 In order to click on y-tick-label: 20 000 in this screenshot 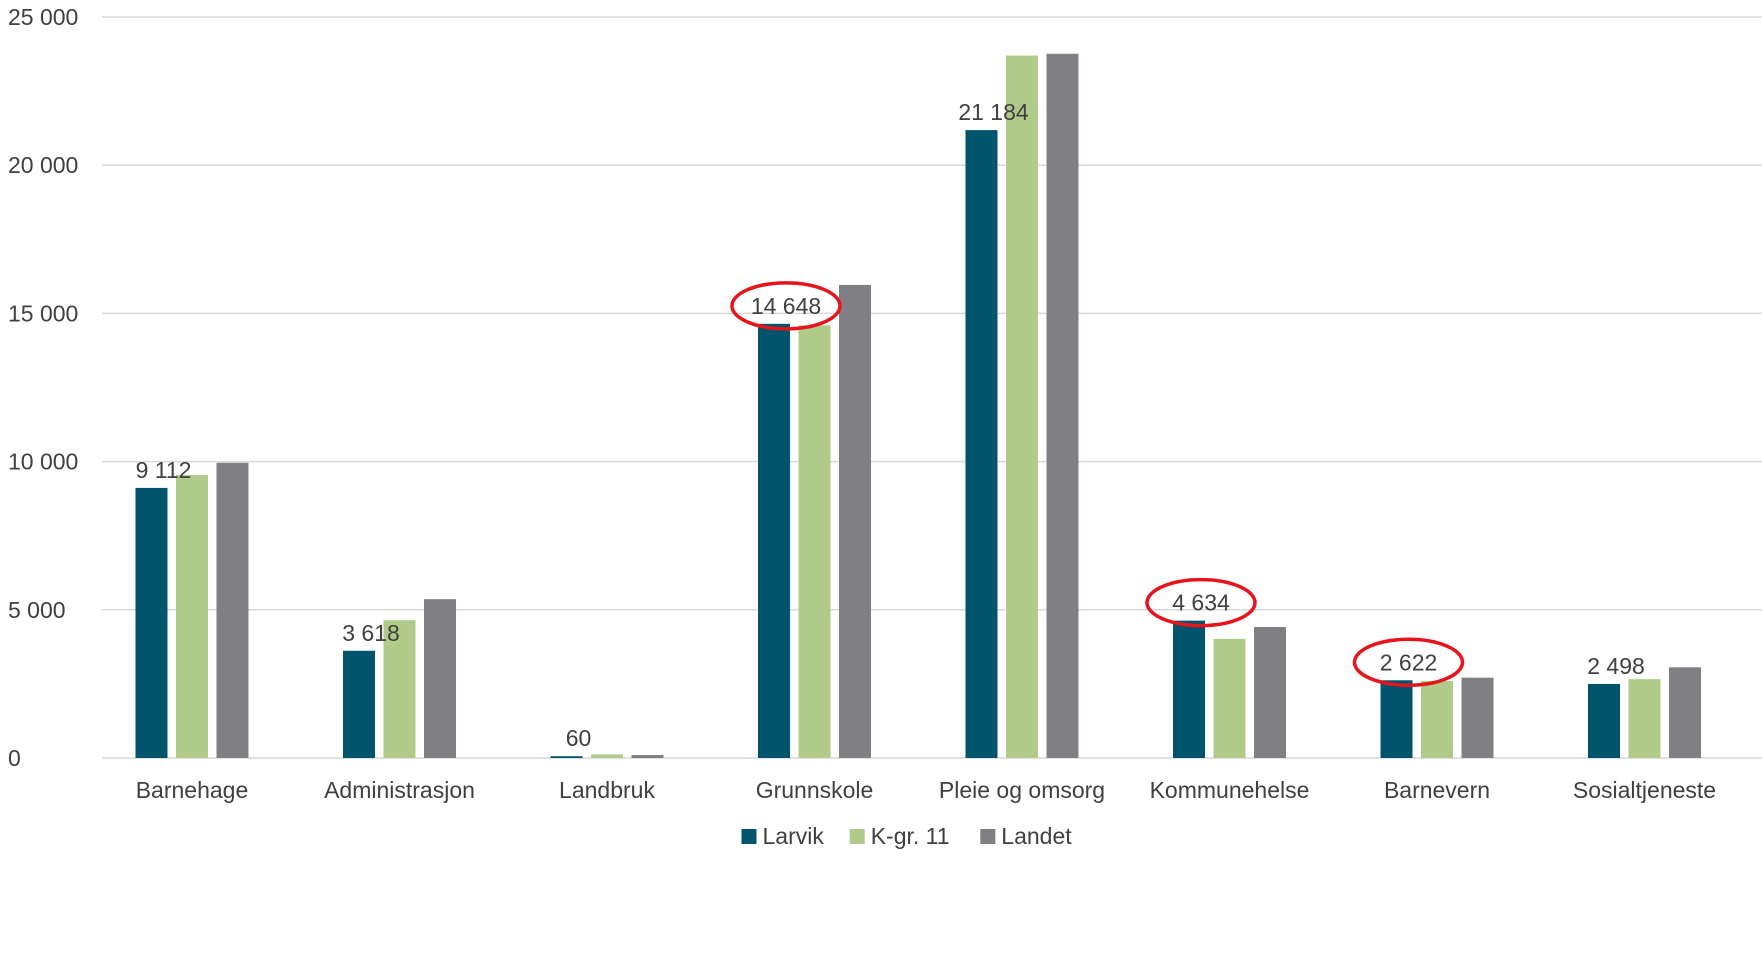, I will do `click(43, 165)`.